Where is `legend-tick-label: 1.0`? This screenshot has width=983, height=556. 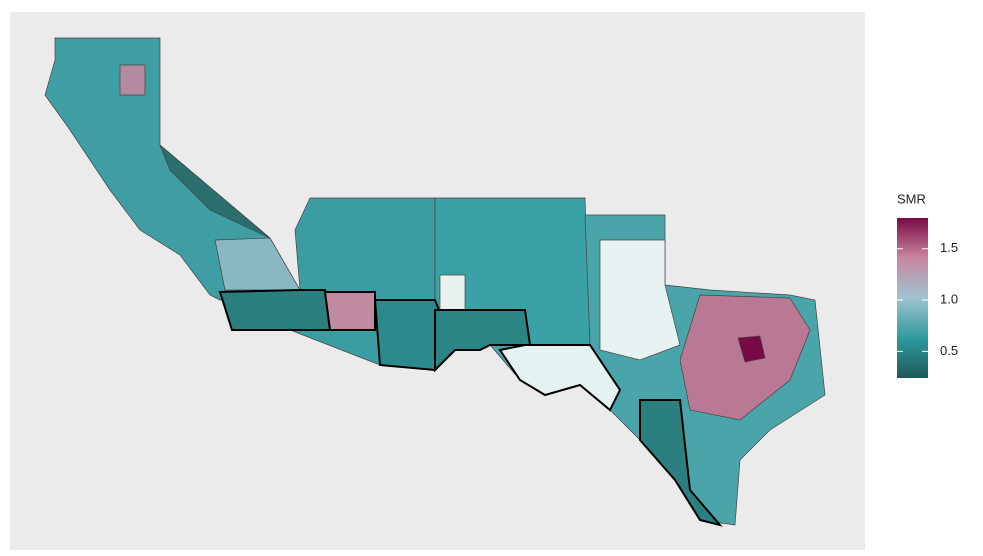 legend-tick-label: 1.0 is located at coordinates (949, 298).